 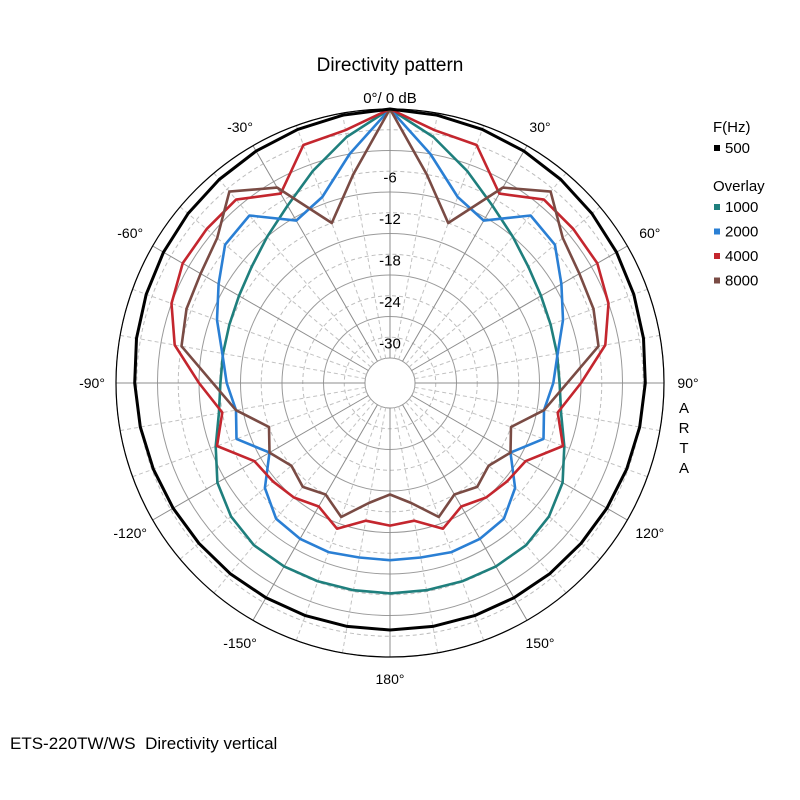 What do you see at coordinates (649, 533) in the screenshot?
I see `angle-label: 120°` at bounding box center [649, 533].